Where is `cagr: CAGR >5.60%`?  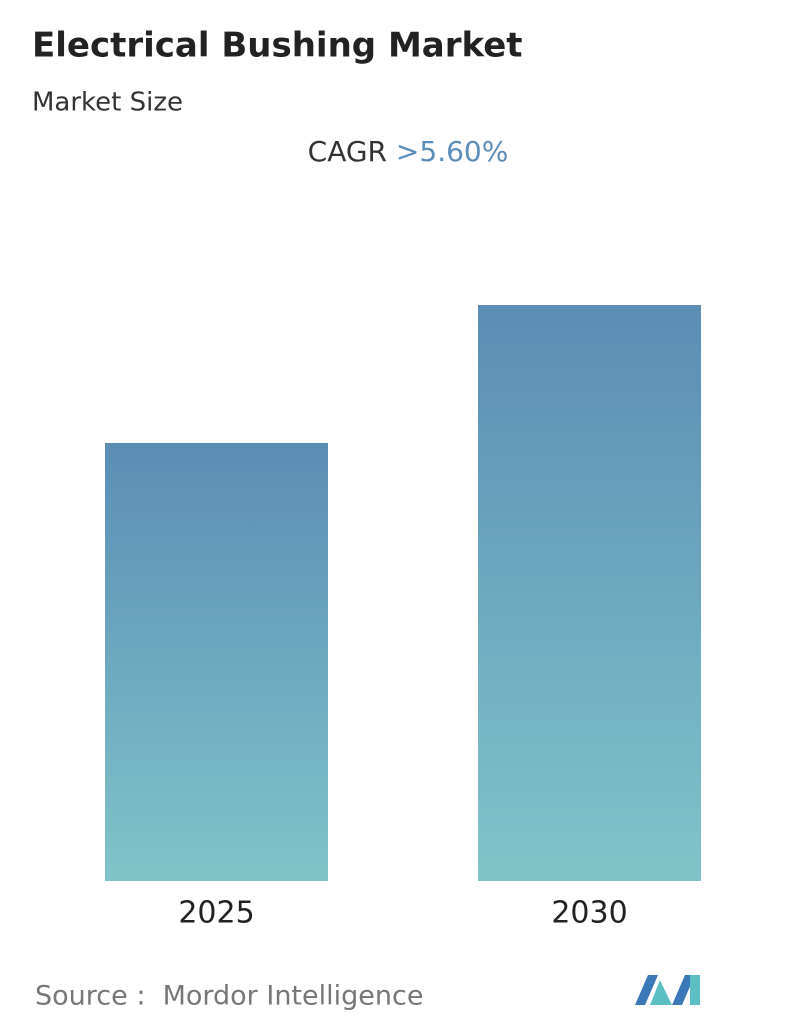
cagr: CAGR >5.60% is located at coordinates (408, 151).